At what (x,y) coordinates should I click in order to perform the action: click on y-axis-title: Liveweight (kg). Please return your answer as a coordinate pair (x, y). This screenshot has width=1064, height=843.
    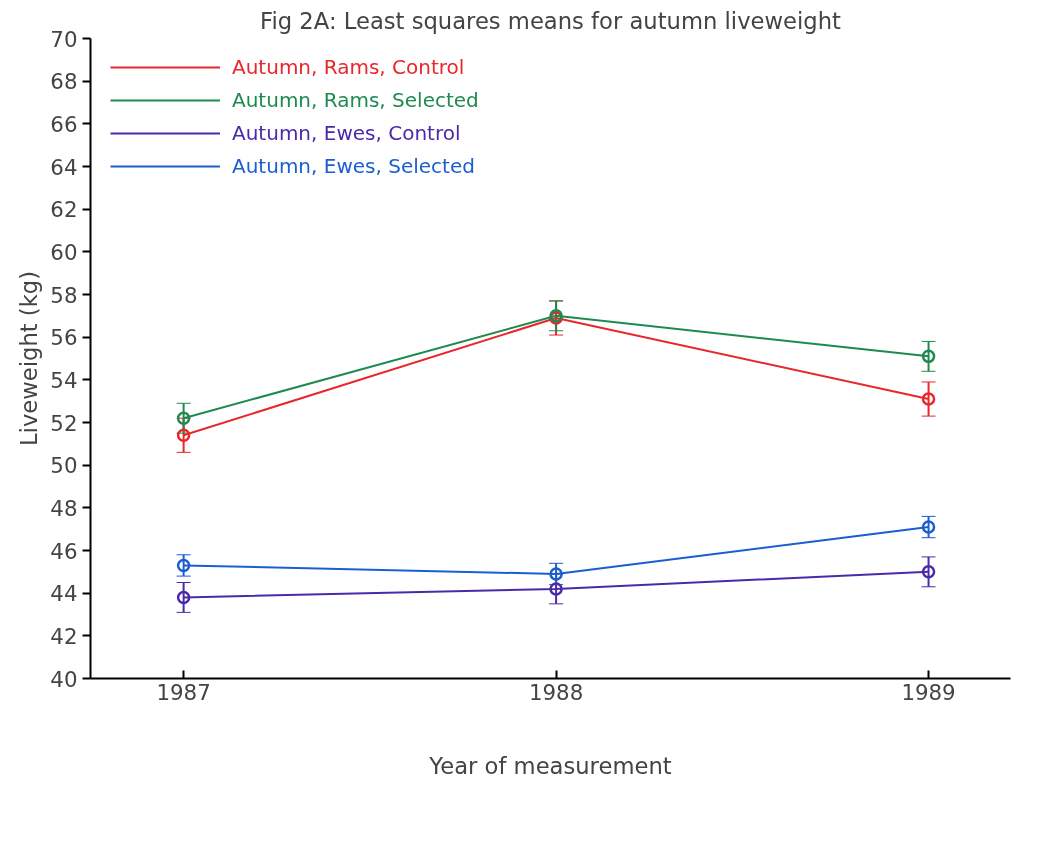
    Looking at the image, I should click on (29, 358).